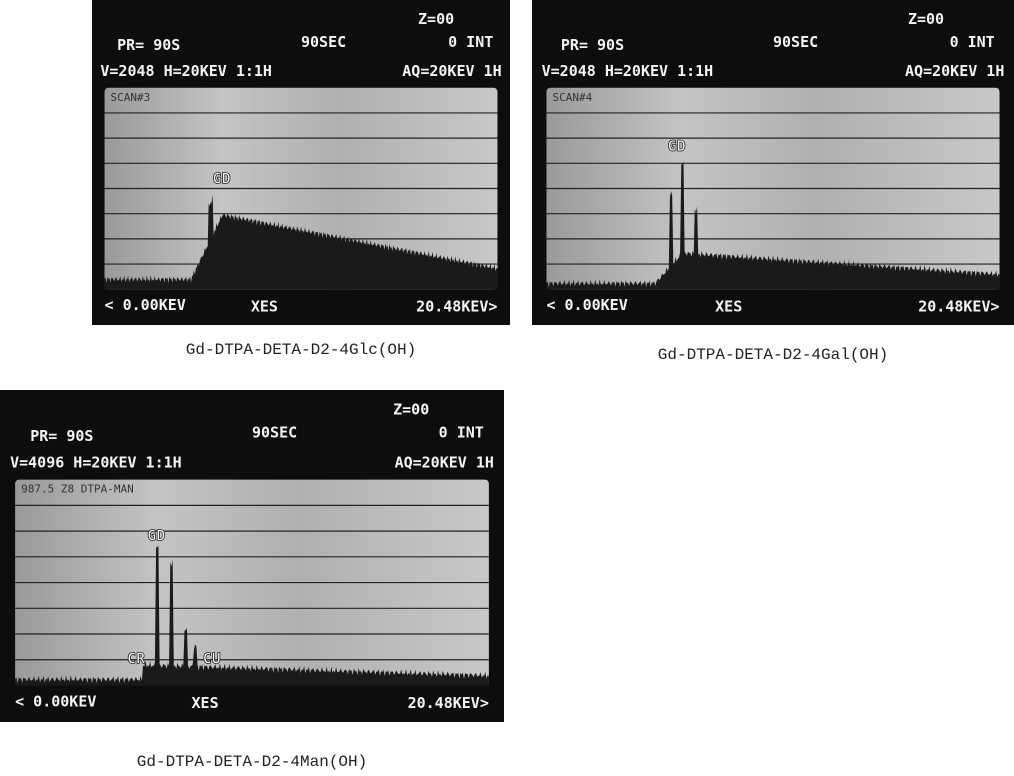 Image resolution: width=1014 pixels, height=776 pixels. I want to click on peak-label: CU, so click(212, 658).